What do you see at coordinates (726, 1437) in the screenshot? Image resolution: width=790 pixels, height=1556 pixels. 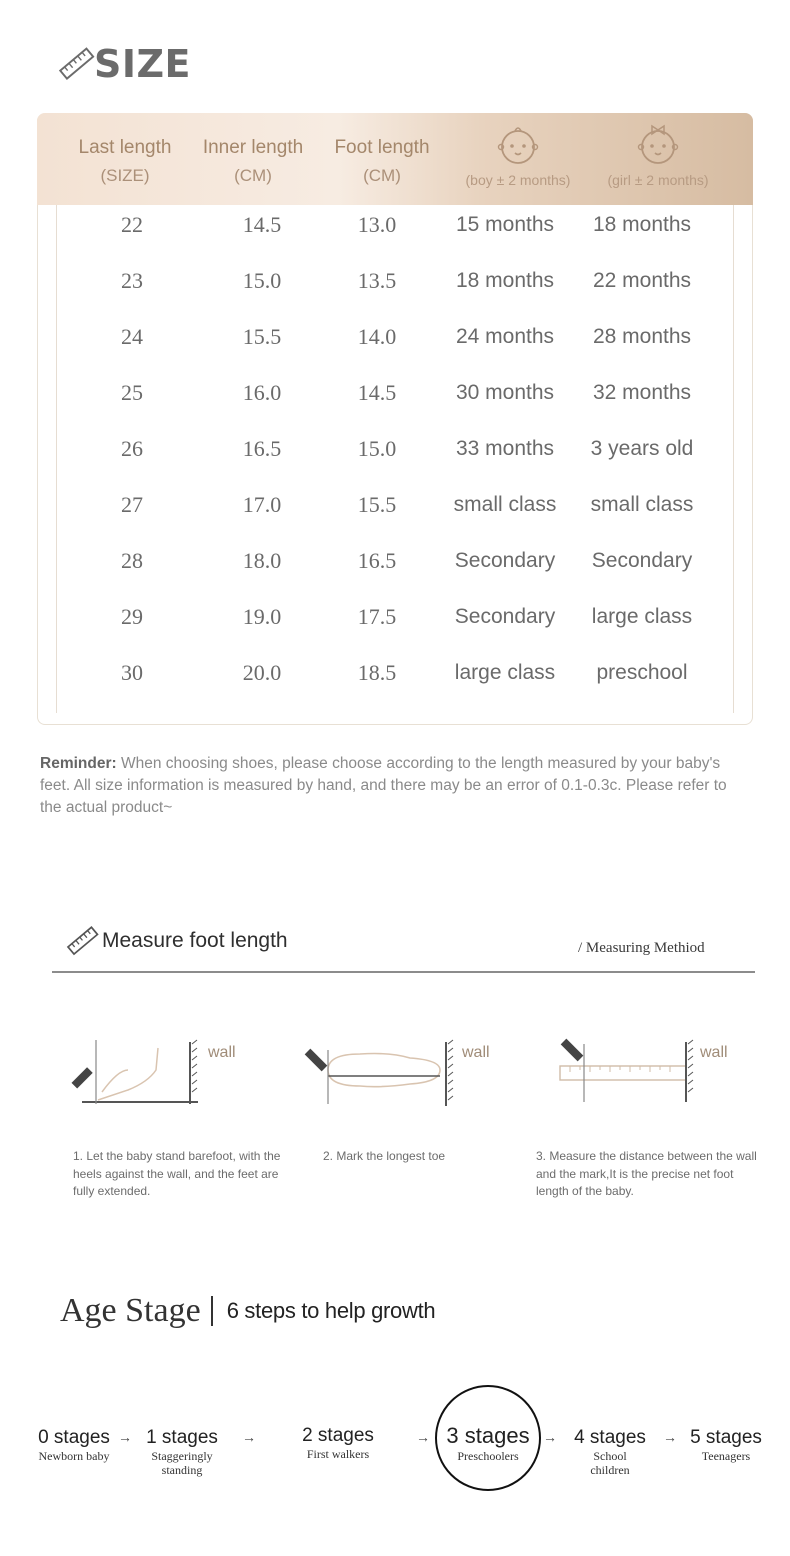 I see `stage-label: 5 stages` at bounding box center [726, 1437].